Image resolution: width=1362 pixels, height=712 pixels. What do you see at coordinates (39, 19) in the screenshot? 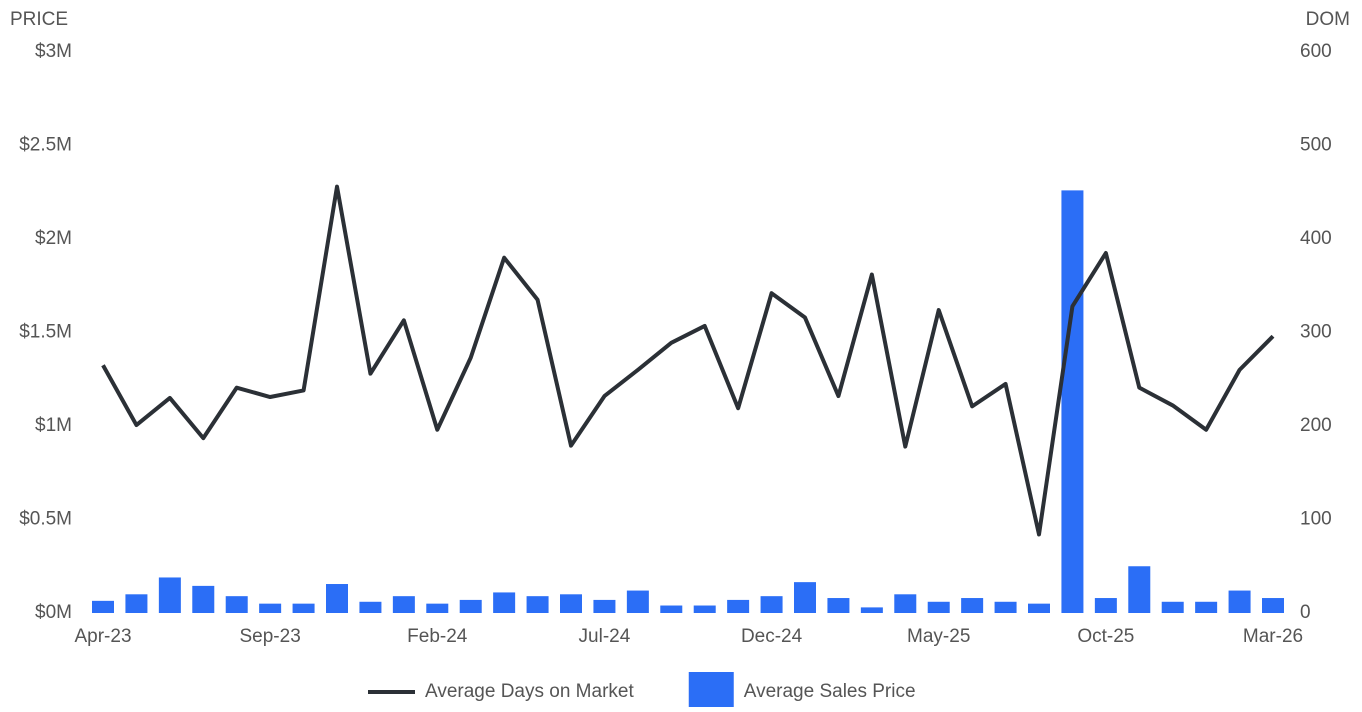
I see `y-axis-title: PRICE` at bounding box center [39, 19].